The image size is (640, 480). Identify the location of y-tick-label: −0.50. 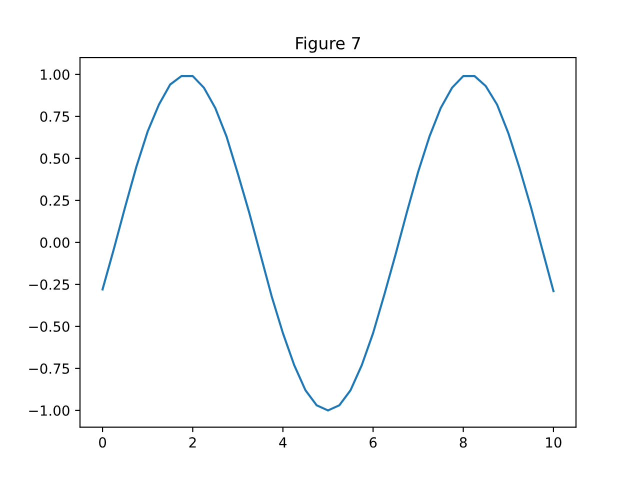
(49, 326).